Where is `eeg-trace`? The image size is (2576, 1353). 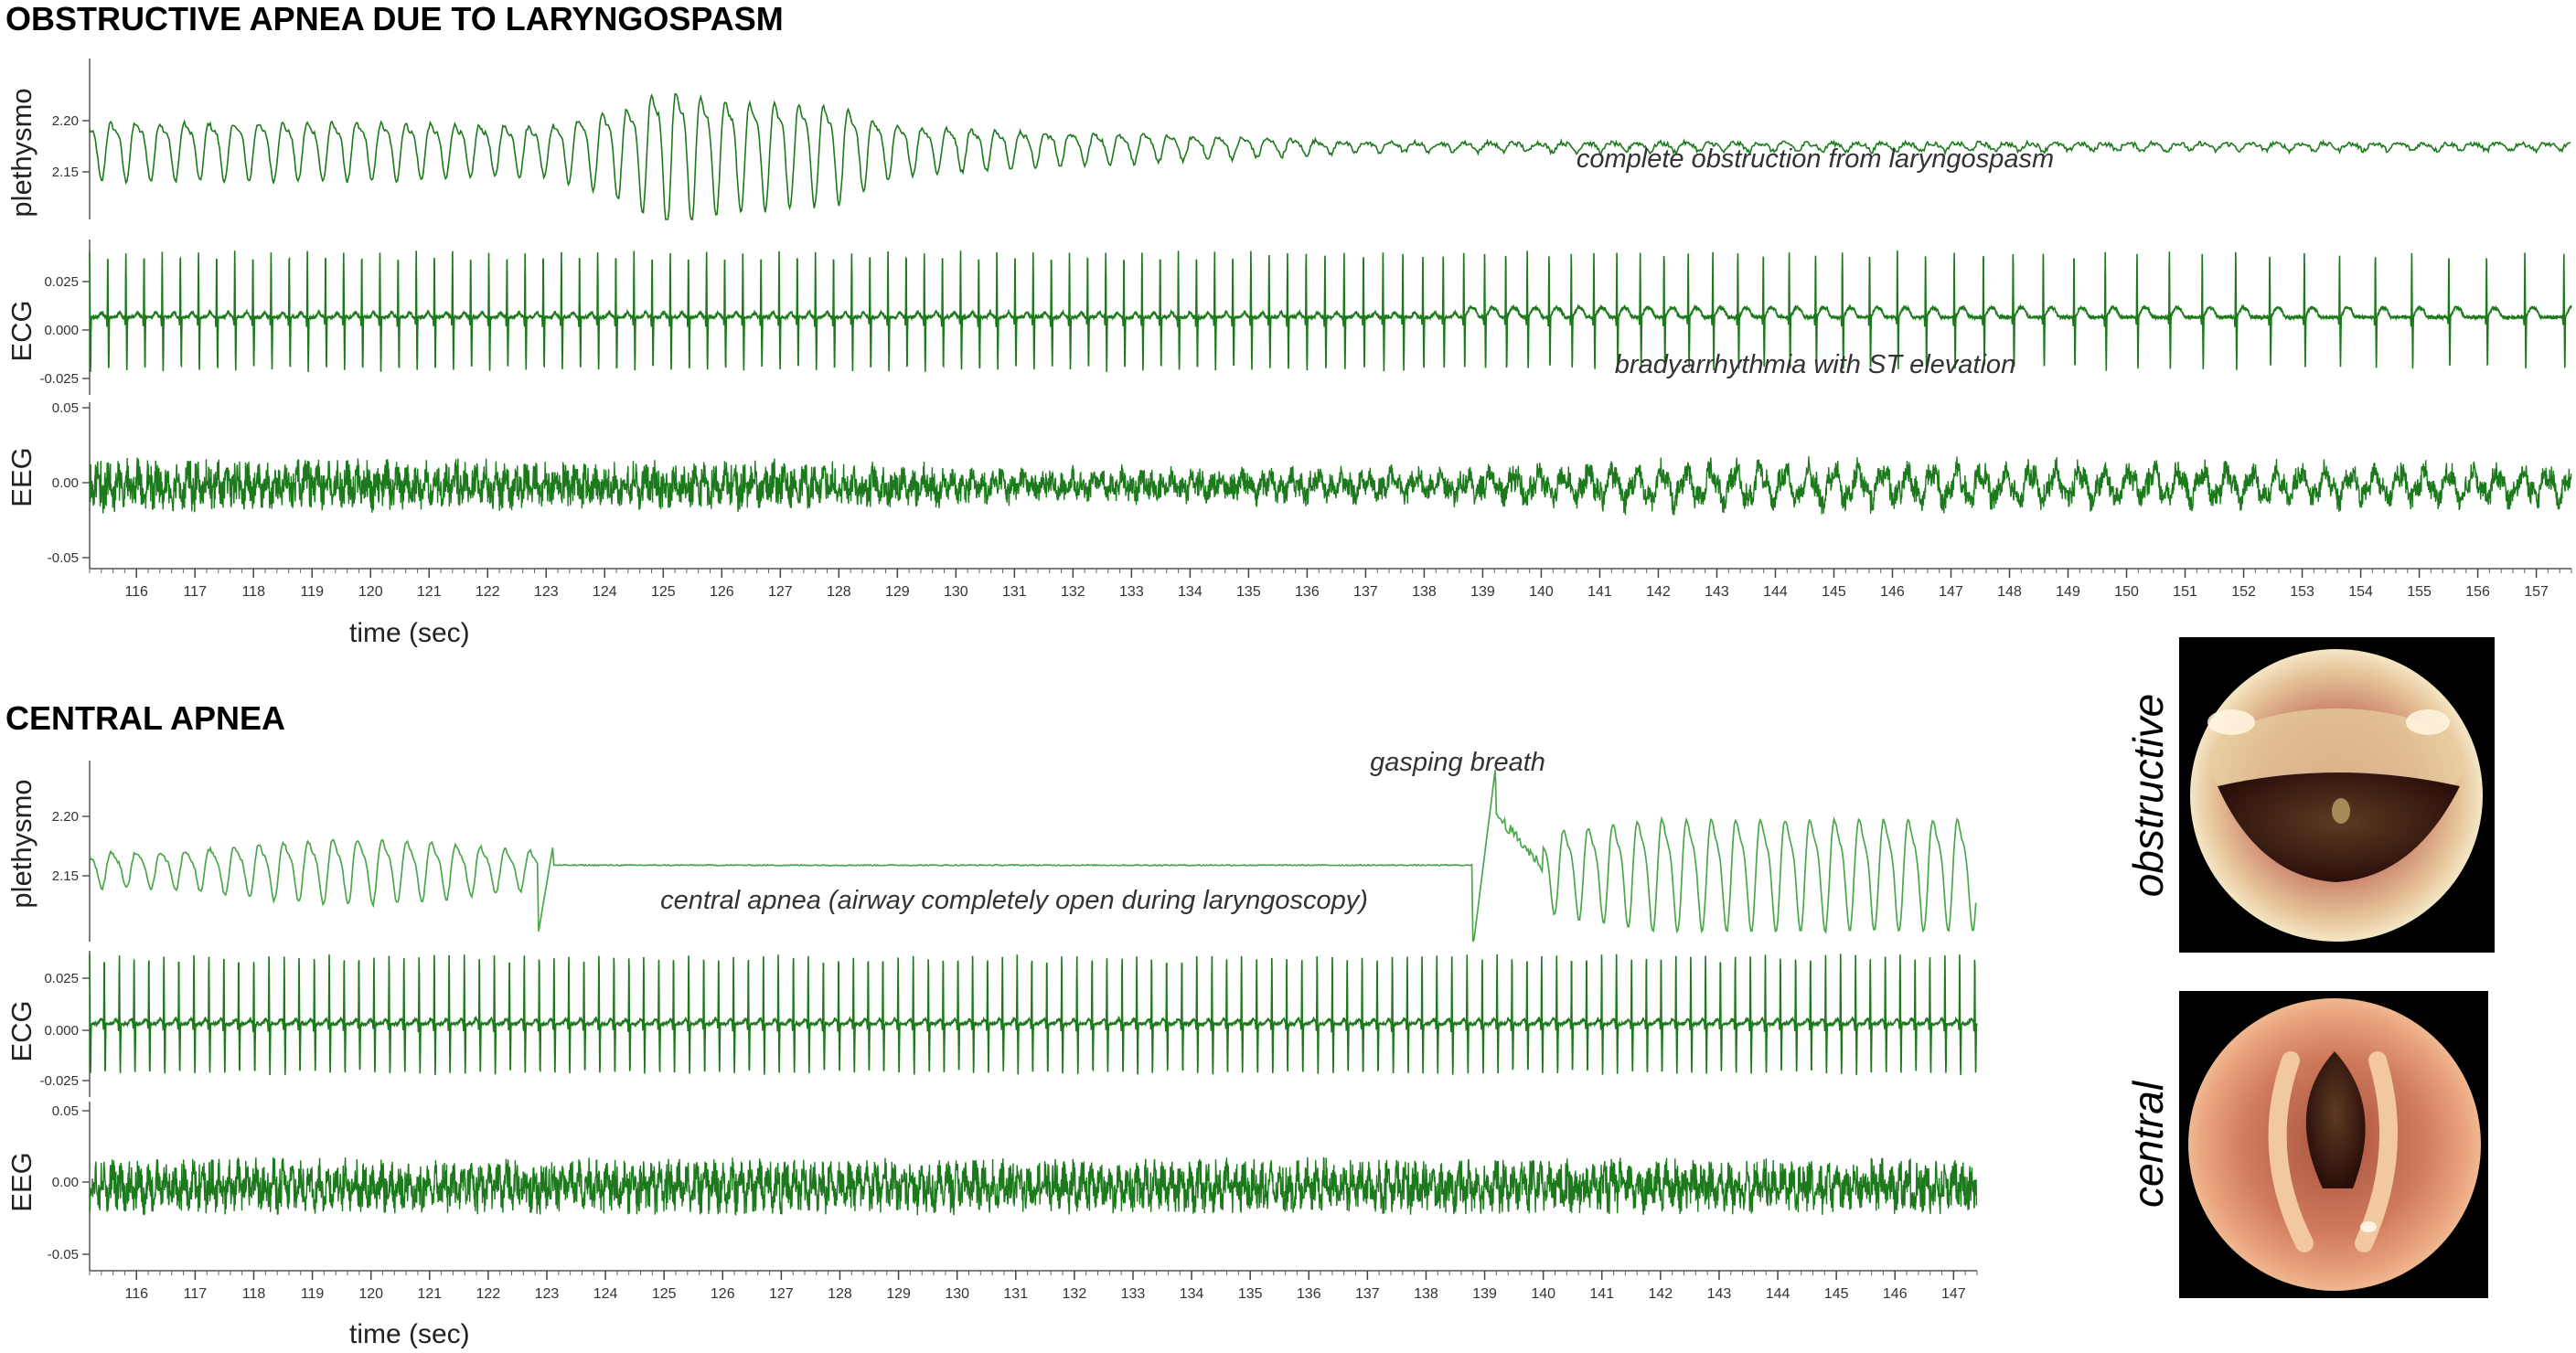
eeg-trace is located at coordinates (1033, 1186).